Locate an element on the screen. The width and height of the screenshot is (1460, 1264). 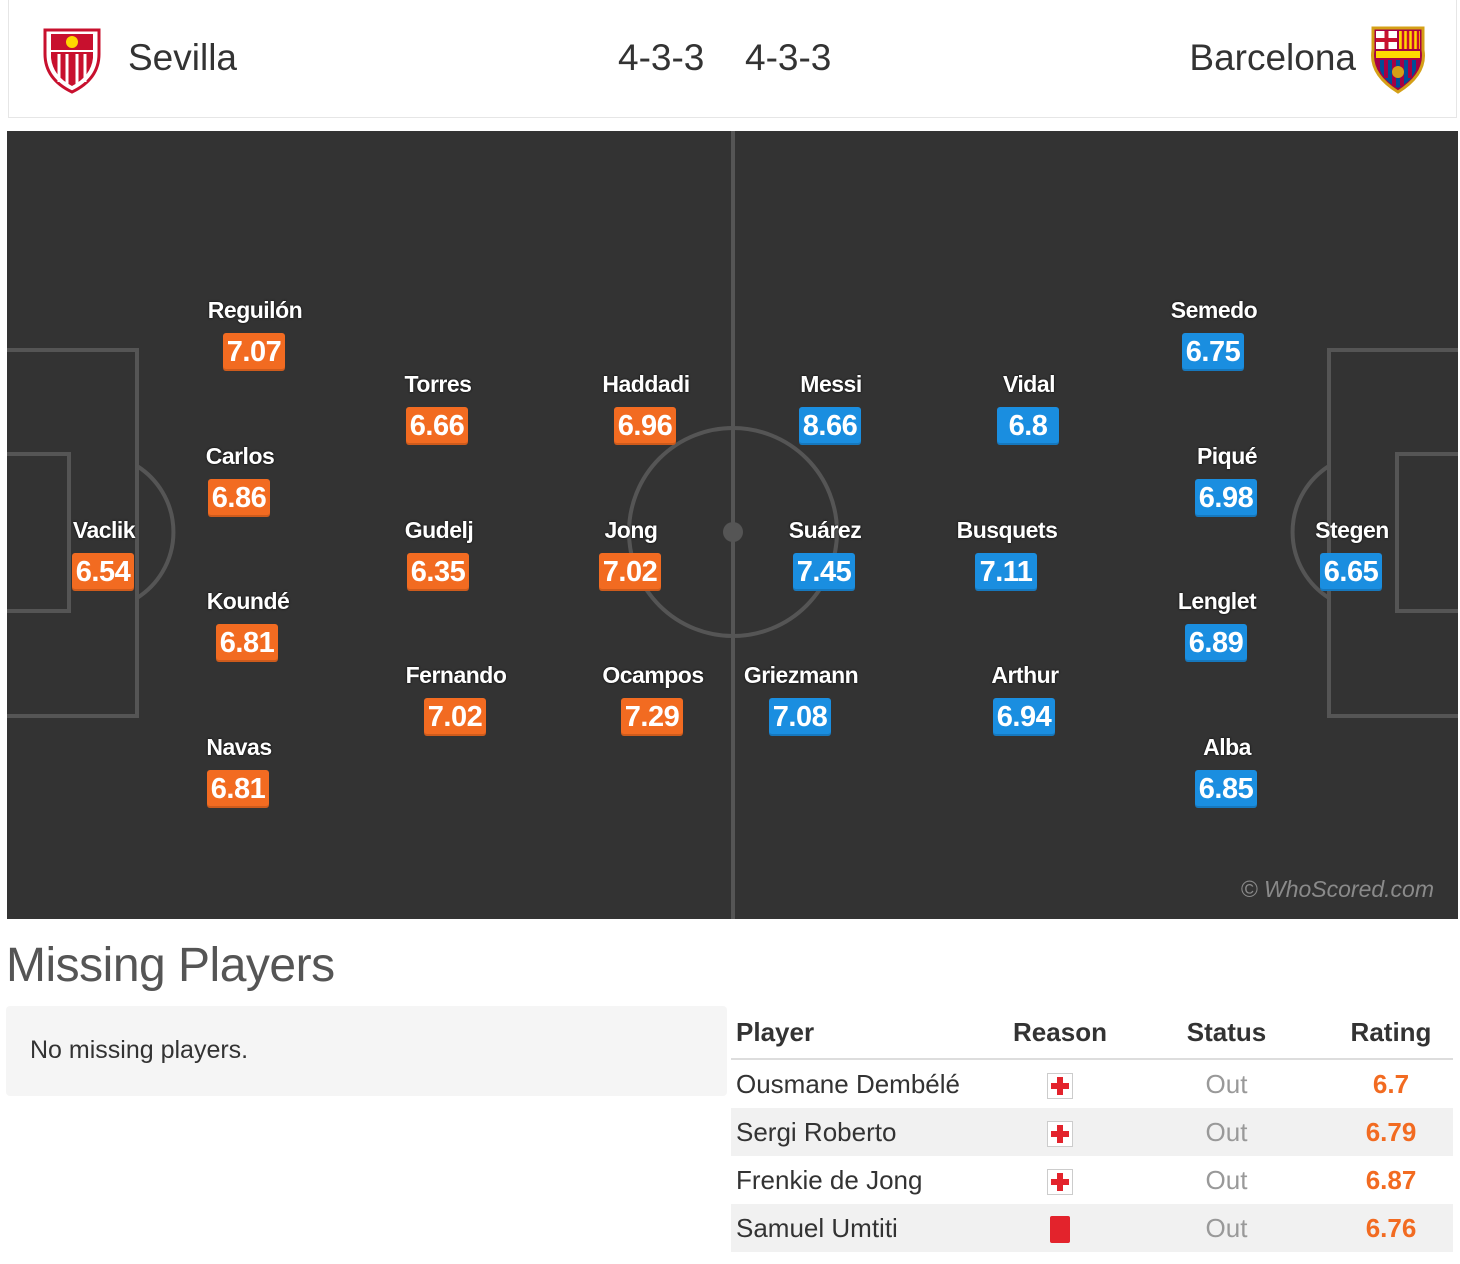
player-rating: 6.66 is located at coordinates (437, 426).